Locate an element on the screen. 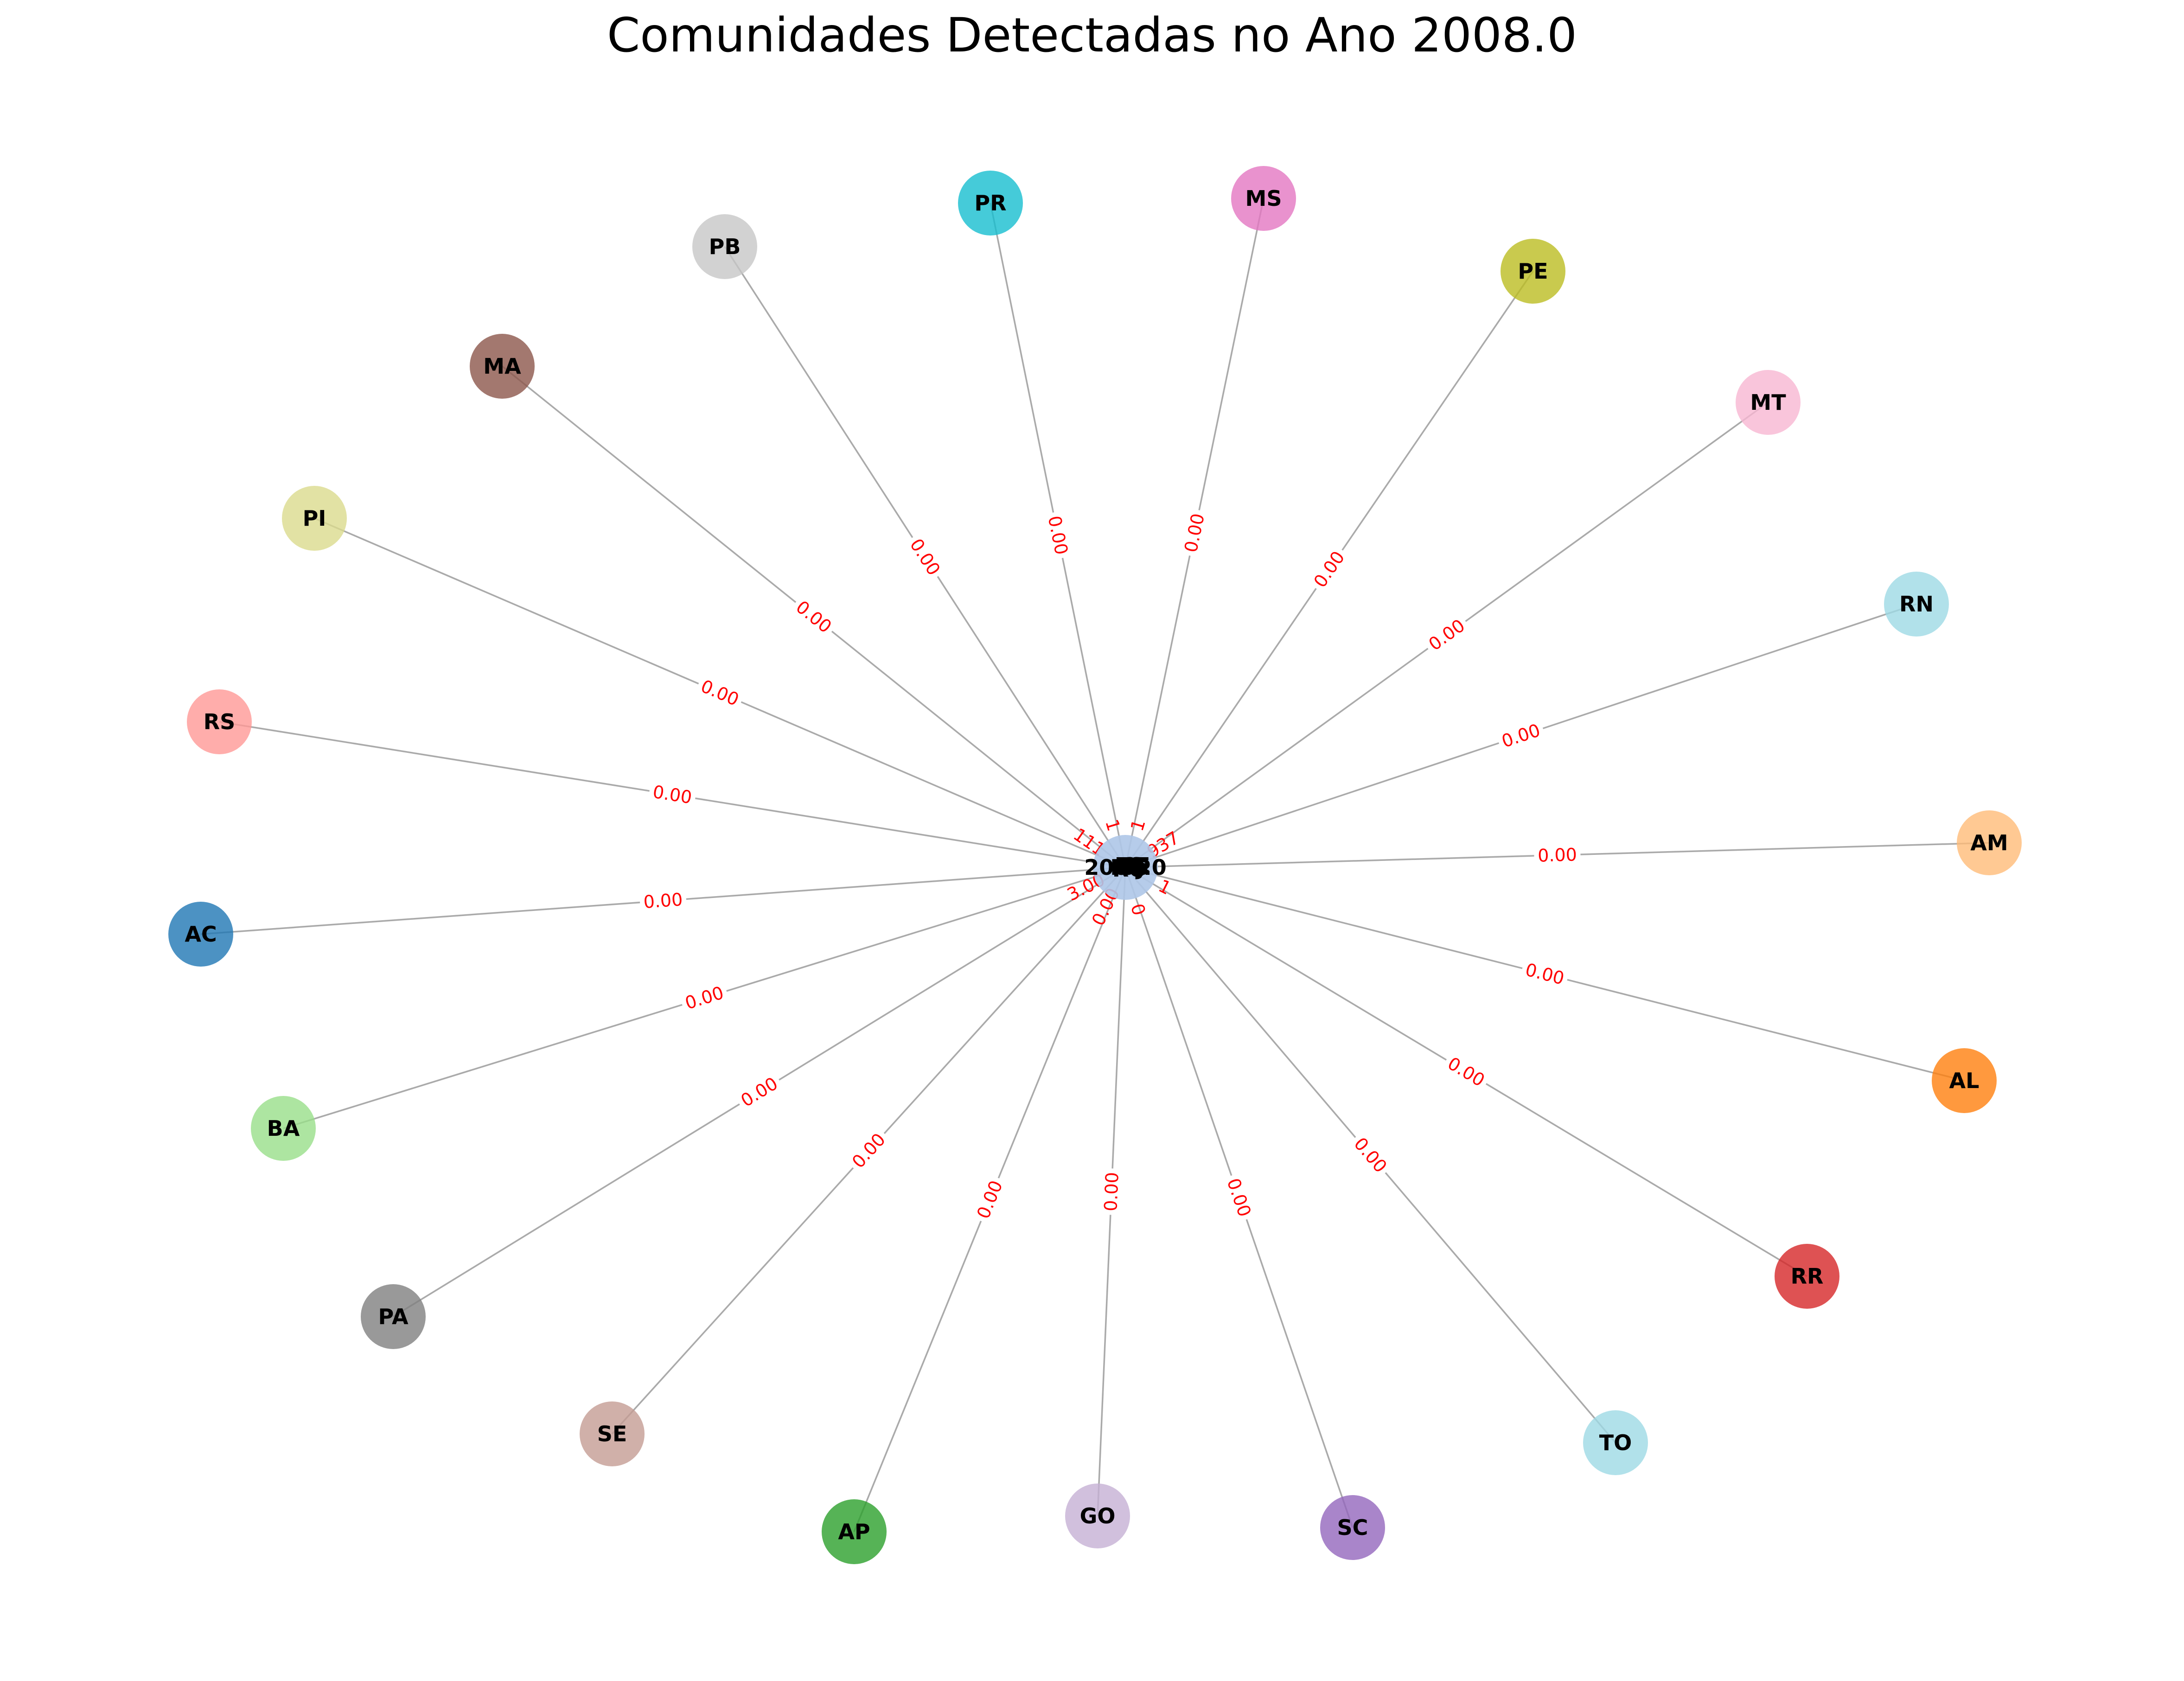  node-label-pe: PE is located at coordinates (1533, 271).